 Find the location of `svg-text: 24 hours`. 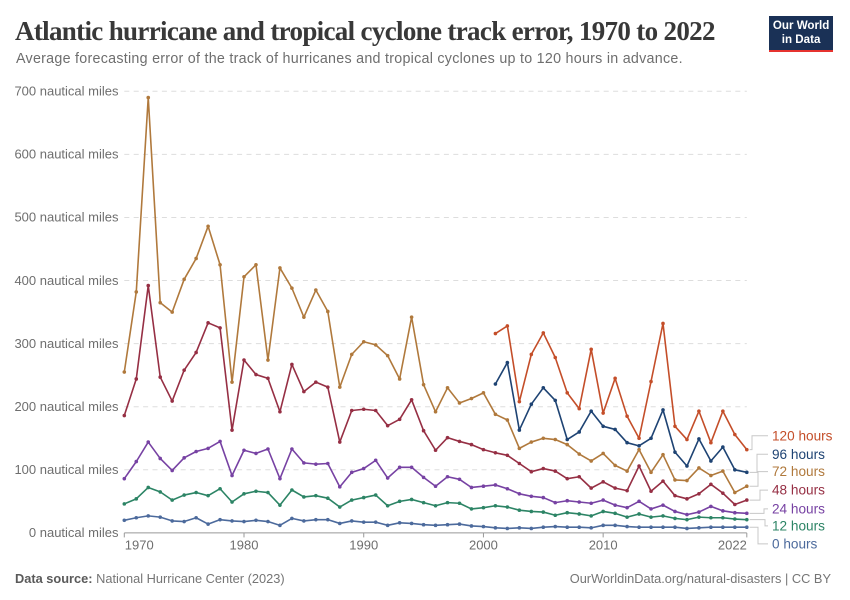

svg-text: 24 hours is located at coordinates (798, 509).